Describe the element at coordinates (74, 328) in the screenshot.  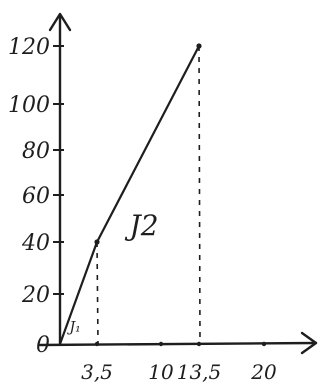
I see `region-label: J₁` at that location.